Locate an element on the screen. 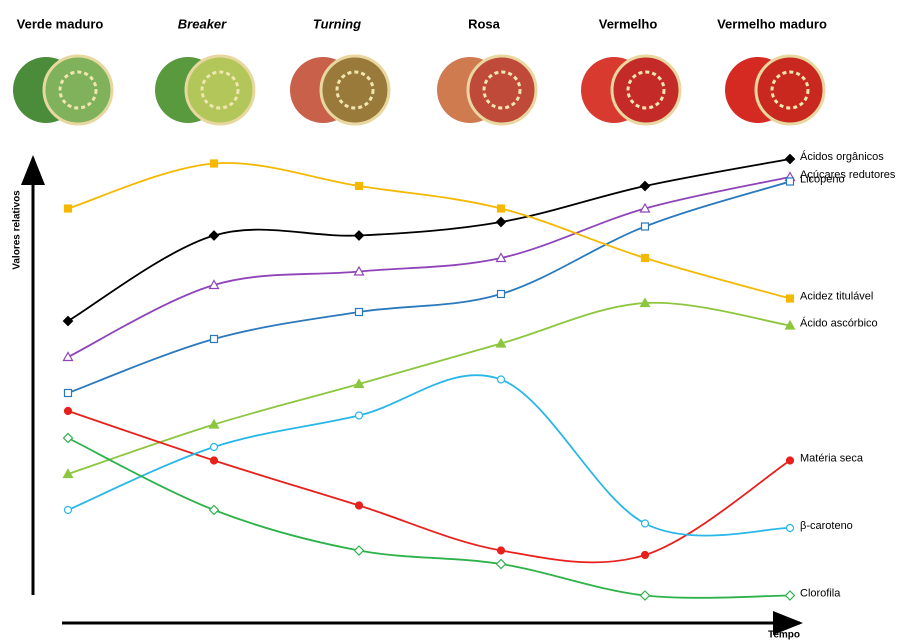 The width and height of the screenshot is (911, 642). stage-label: Breaker is located at coordinates (202, 23).